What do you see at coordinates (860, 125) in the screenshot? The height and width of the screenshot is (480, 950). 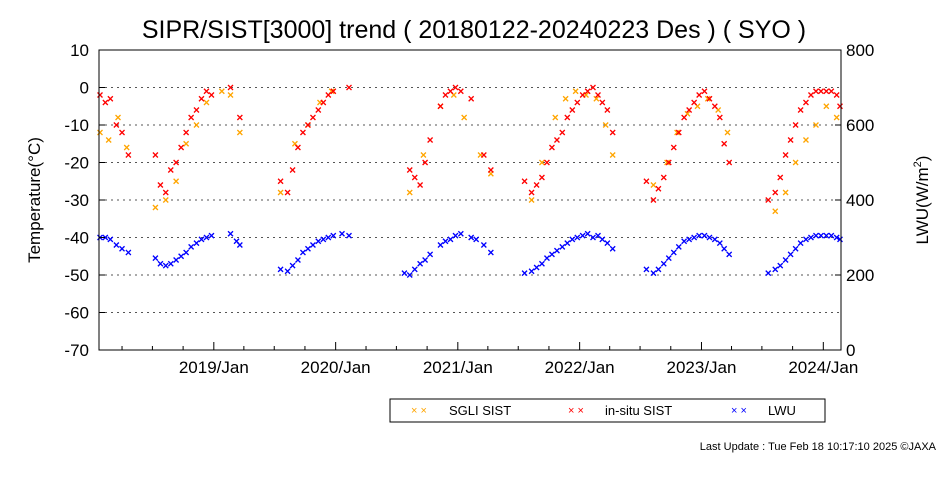 I see `y-tick-label-right: 600` at bounding box center [860, 125].